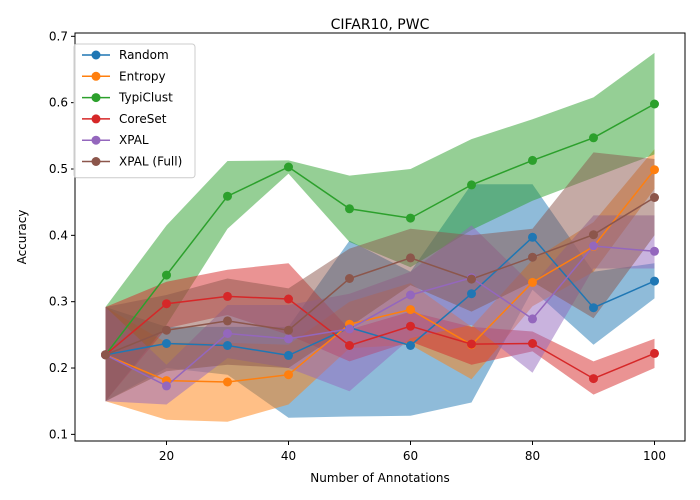  What do you see at coordinates (58, 302) in the screenshot?
I see `y-tick-label: 0.3` at bounding box center [58, 302].